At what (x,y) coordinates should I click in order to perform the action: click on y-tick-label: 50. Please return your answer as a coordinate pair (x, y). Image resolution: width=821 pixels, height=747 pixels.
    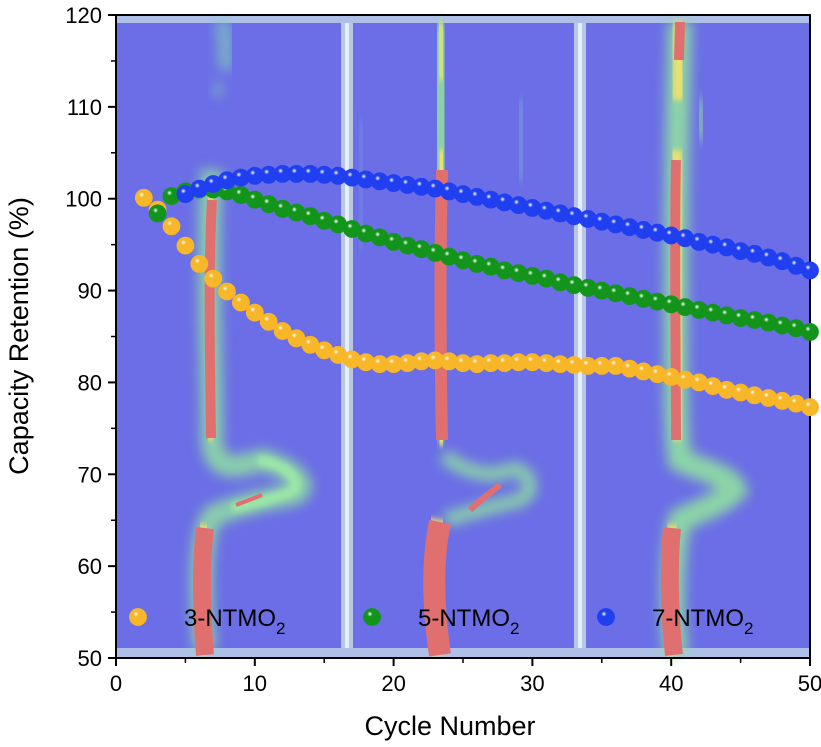
    Looking at the image, I should click on (90, 658).